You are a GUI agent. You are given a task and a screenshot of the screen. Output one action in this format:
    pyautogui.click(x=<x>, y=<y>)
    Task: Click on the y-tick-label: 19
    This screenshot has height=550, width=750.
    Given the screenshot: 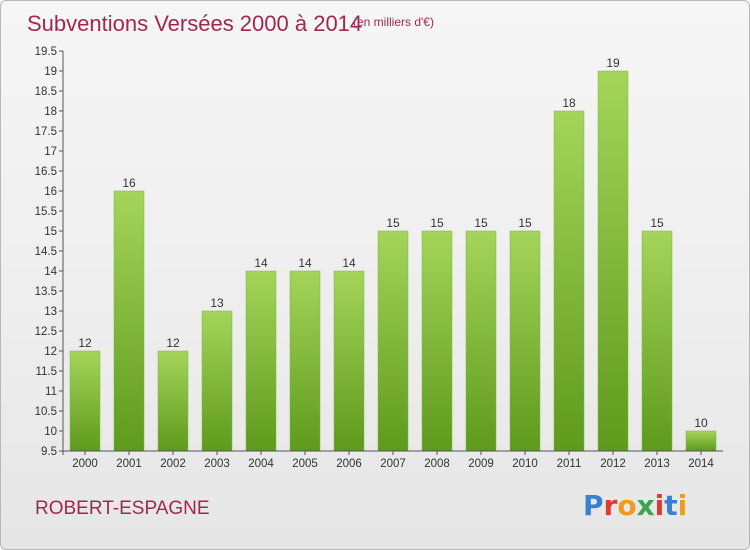 What is the action you would take?
    pyautogui.click(x=50, y=72)
    